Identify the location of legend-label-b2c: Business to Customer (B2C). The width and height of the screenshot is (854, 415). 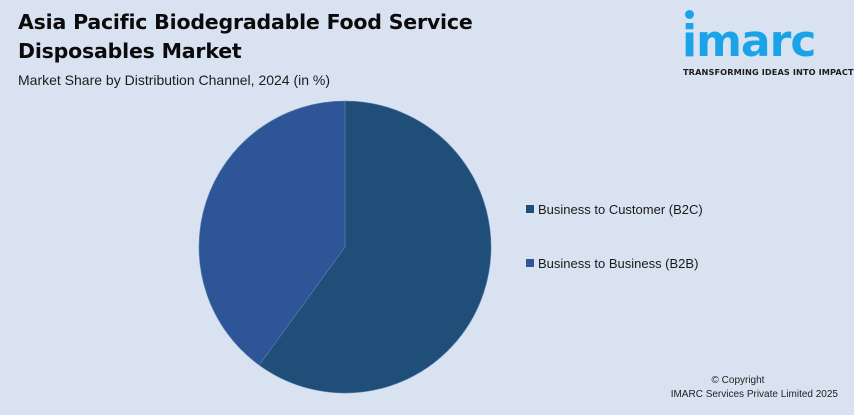
(620, 209).